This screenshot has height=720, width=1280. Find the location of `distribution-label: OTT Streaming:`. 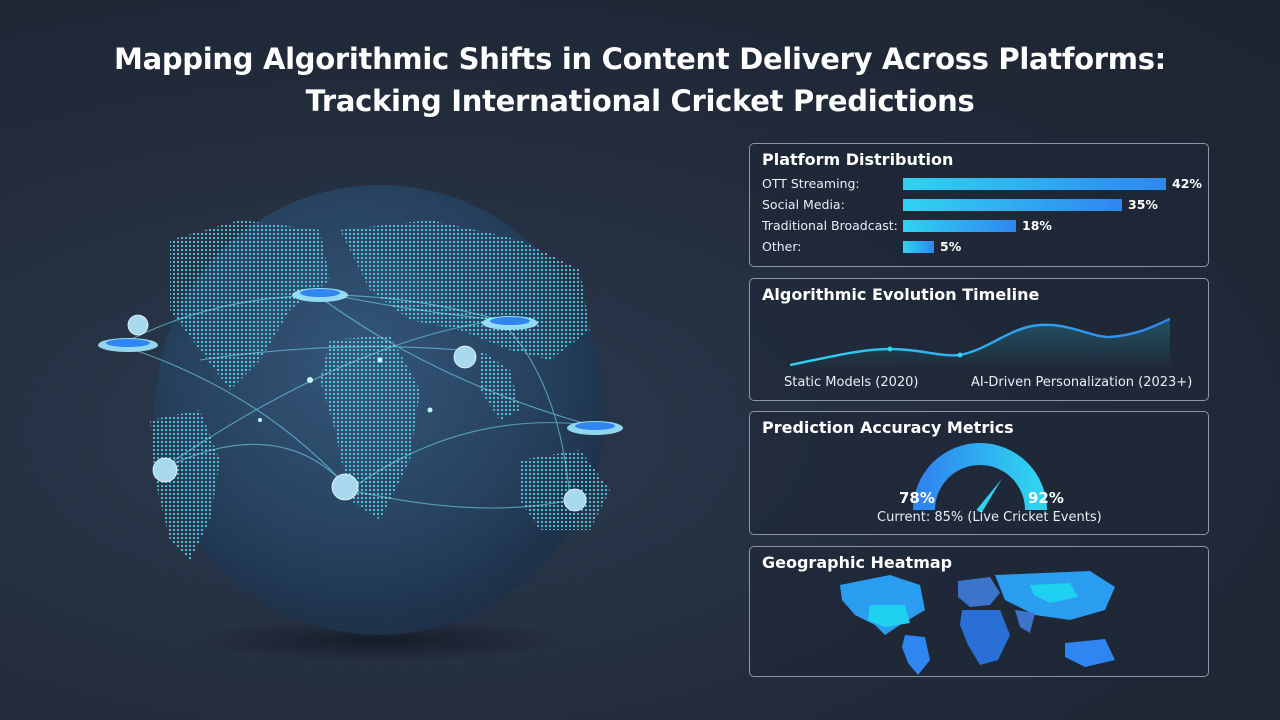

distribution-label: OTT Streaming: is located at coordinates (811, 183).